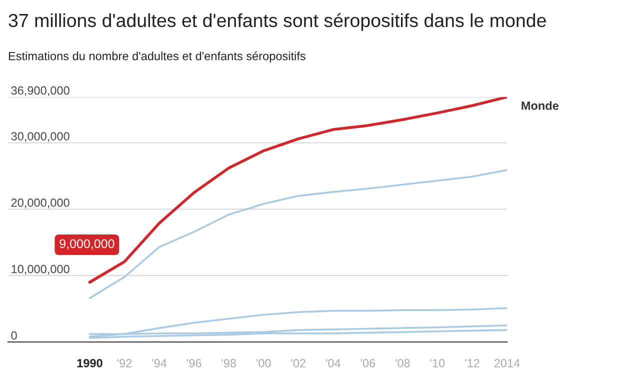 This screenshot has height=388, width=632. I want to click on series-label: Monde, so click(540, 105).